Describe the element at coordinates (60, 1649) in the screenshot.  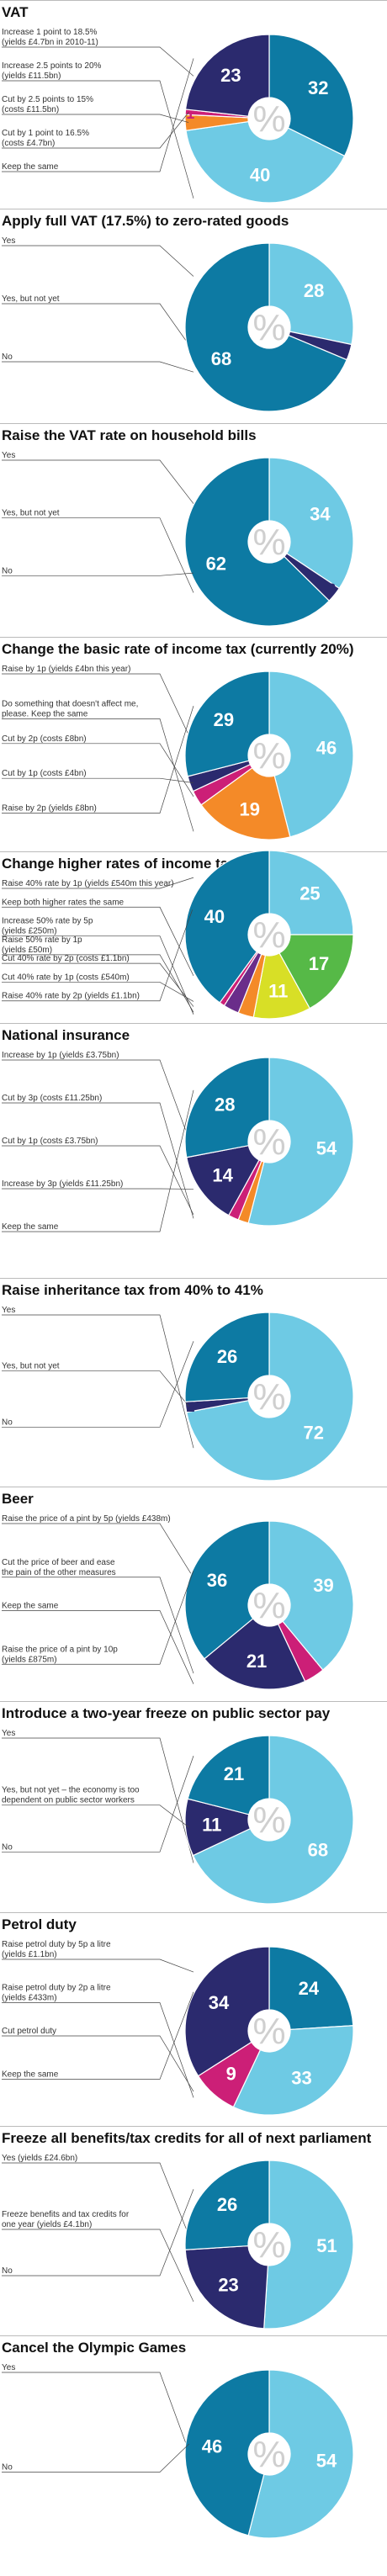
I see `option-label: Raise the price of a pint by 10p` at that location.